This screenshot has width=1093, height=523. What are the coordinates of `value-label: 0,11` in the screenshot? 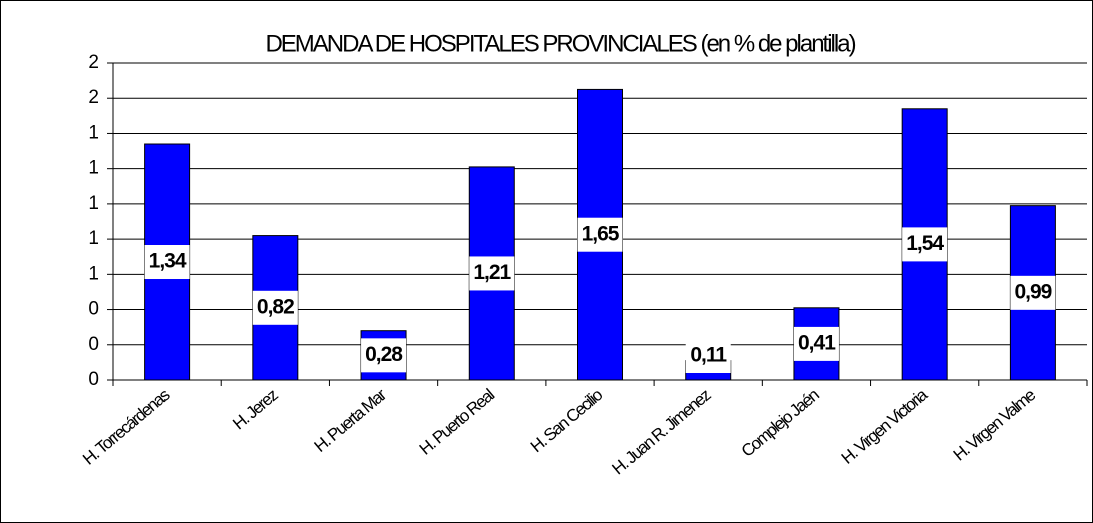 It's located at (708, 355).